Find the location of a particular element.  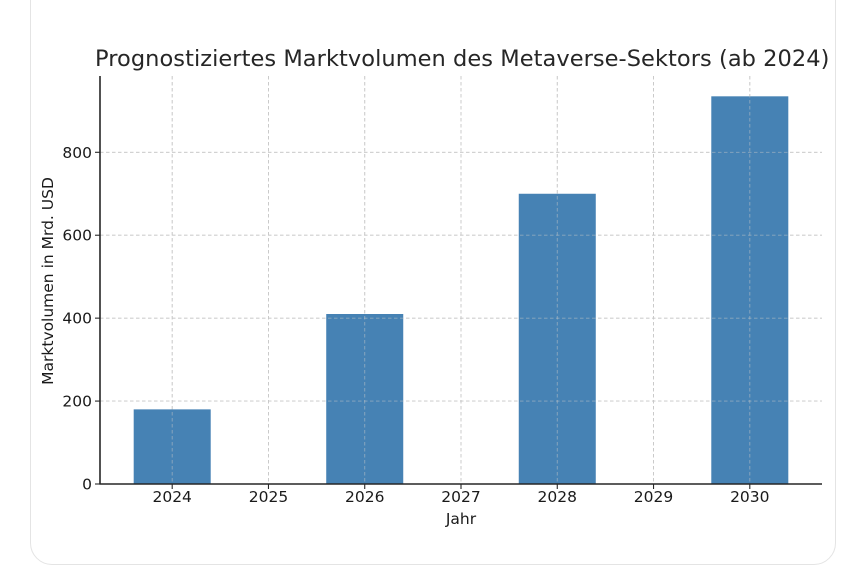

y-tick-label: 0 is located at coordinates (87, 485).